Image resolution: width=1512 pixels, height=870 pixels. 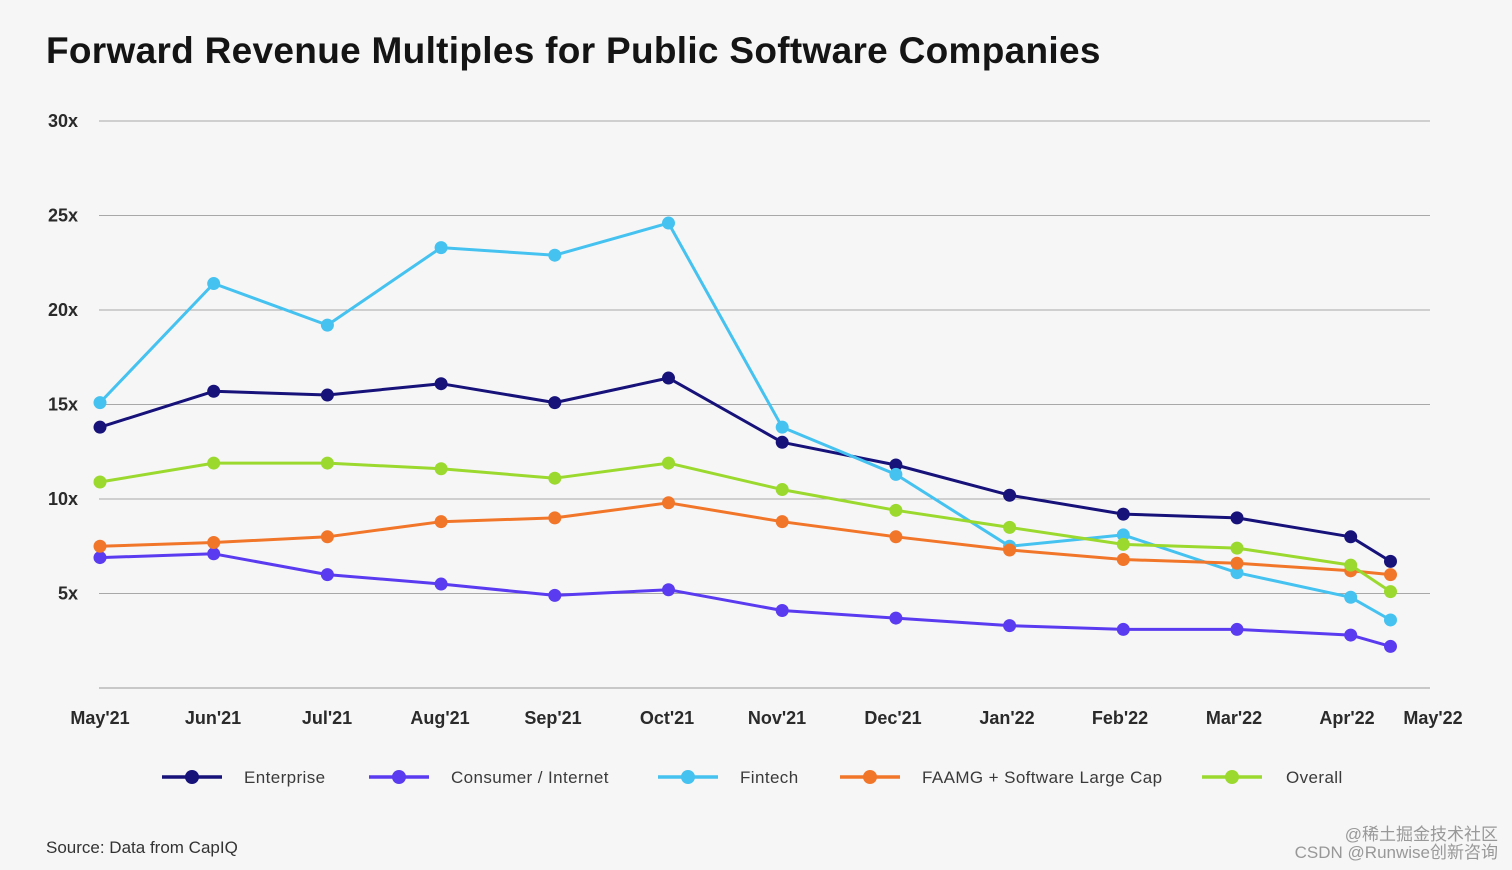 What do you see at coordinates (63, 121) in the screenshot?
I see `y-tick-label: 30x` at bounding box center [63, 121].